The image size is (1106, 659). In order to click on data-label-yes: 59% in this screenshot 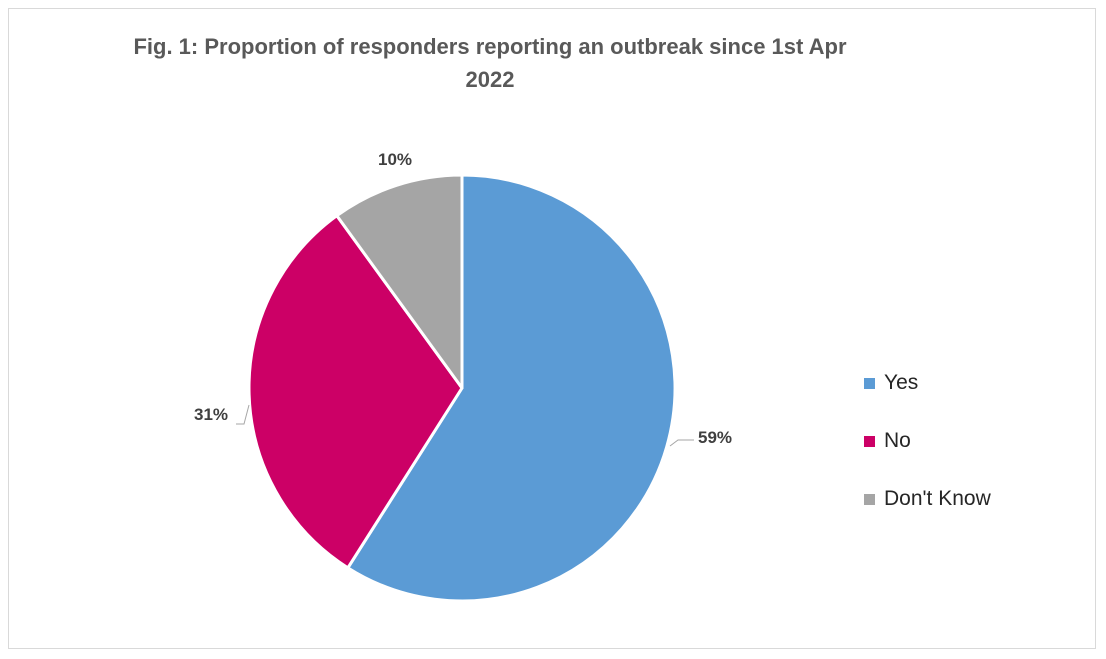, I will do `click(715, 437)`.